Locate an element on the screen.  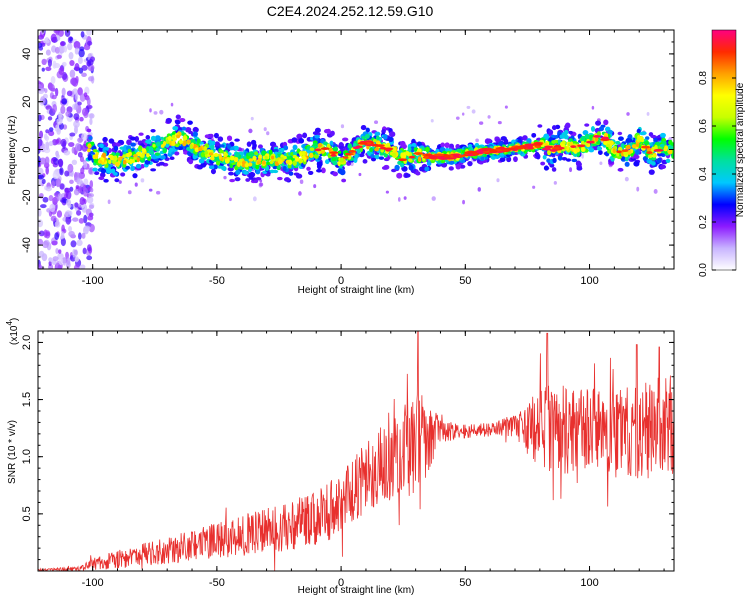
colorbar-frame is located at coordinates (724, 150).